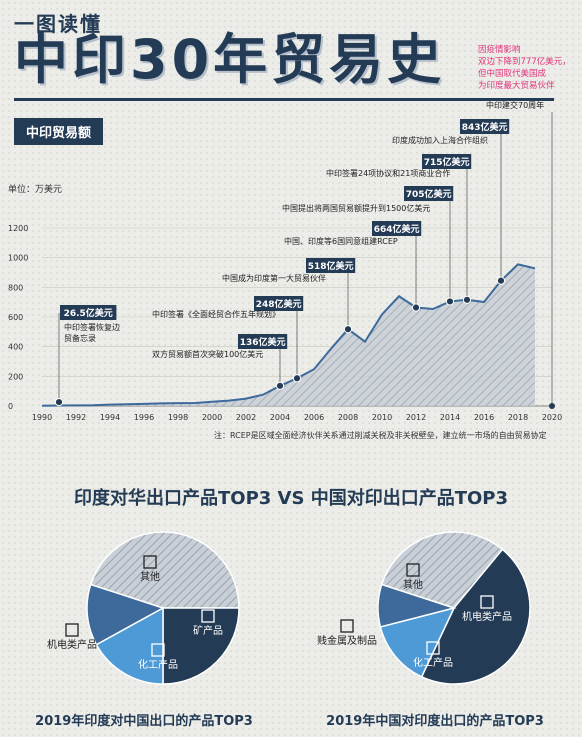 The height and width of the screenshot is (737, 582). Describe the element at coordinates (341, 241) in the screenshot. I see `annotation-text: 中国、印度等6国同意组建RCEP` at that location.